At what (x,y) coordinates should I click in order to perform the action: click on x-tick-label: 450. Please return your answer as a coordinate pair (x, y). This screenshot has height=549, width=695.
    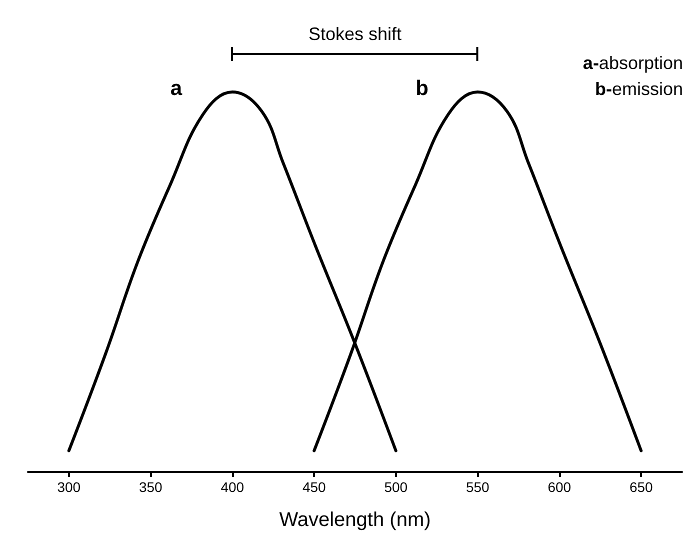
    Looking at the image, I should click on (314, 487).